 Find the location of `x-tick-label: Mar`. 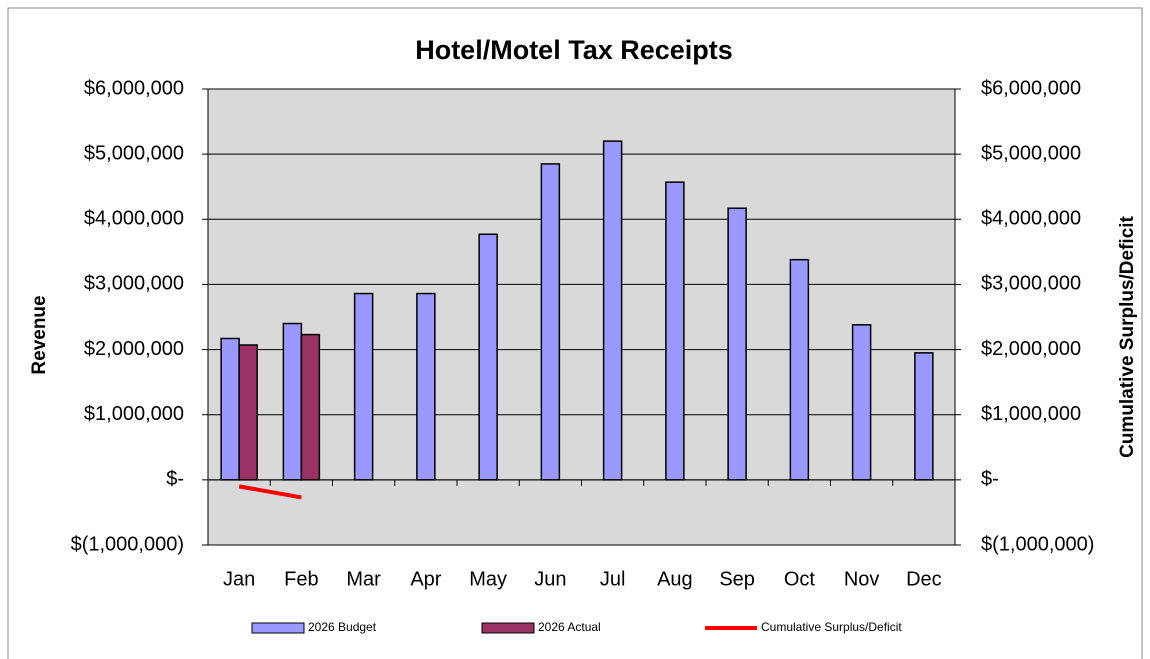

x-tick-label: Mar is located at coordinates (363, 579).